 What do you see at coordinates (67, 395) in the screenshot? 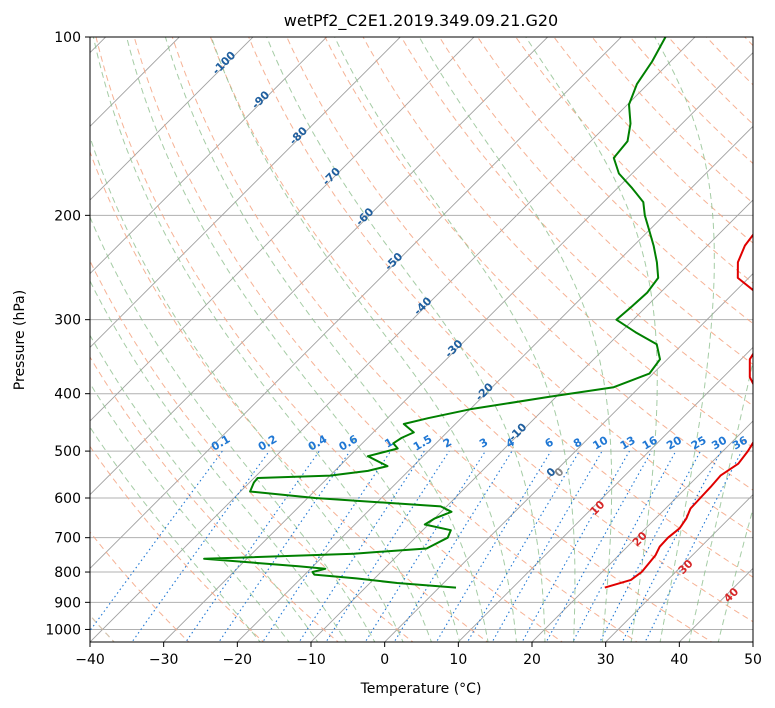
I see `y-tick-label: 400` at bounding box center [67, 395].